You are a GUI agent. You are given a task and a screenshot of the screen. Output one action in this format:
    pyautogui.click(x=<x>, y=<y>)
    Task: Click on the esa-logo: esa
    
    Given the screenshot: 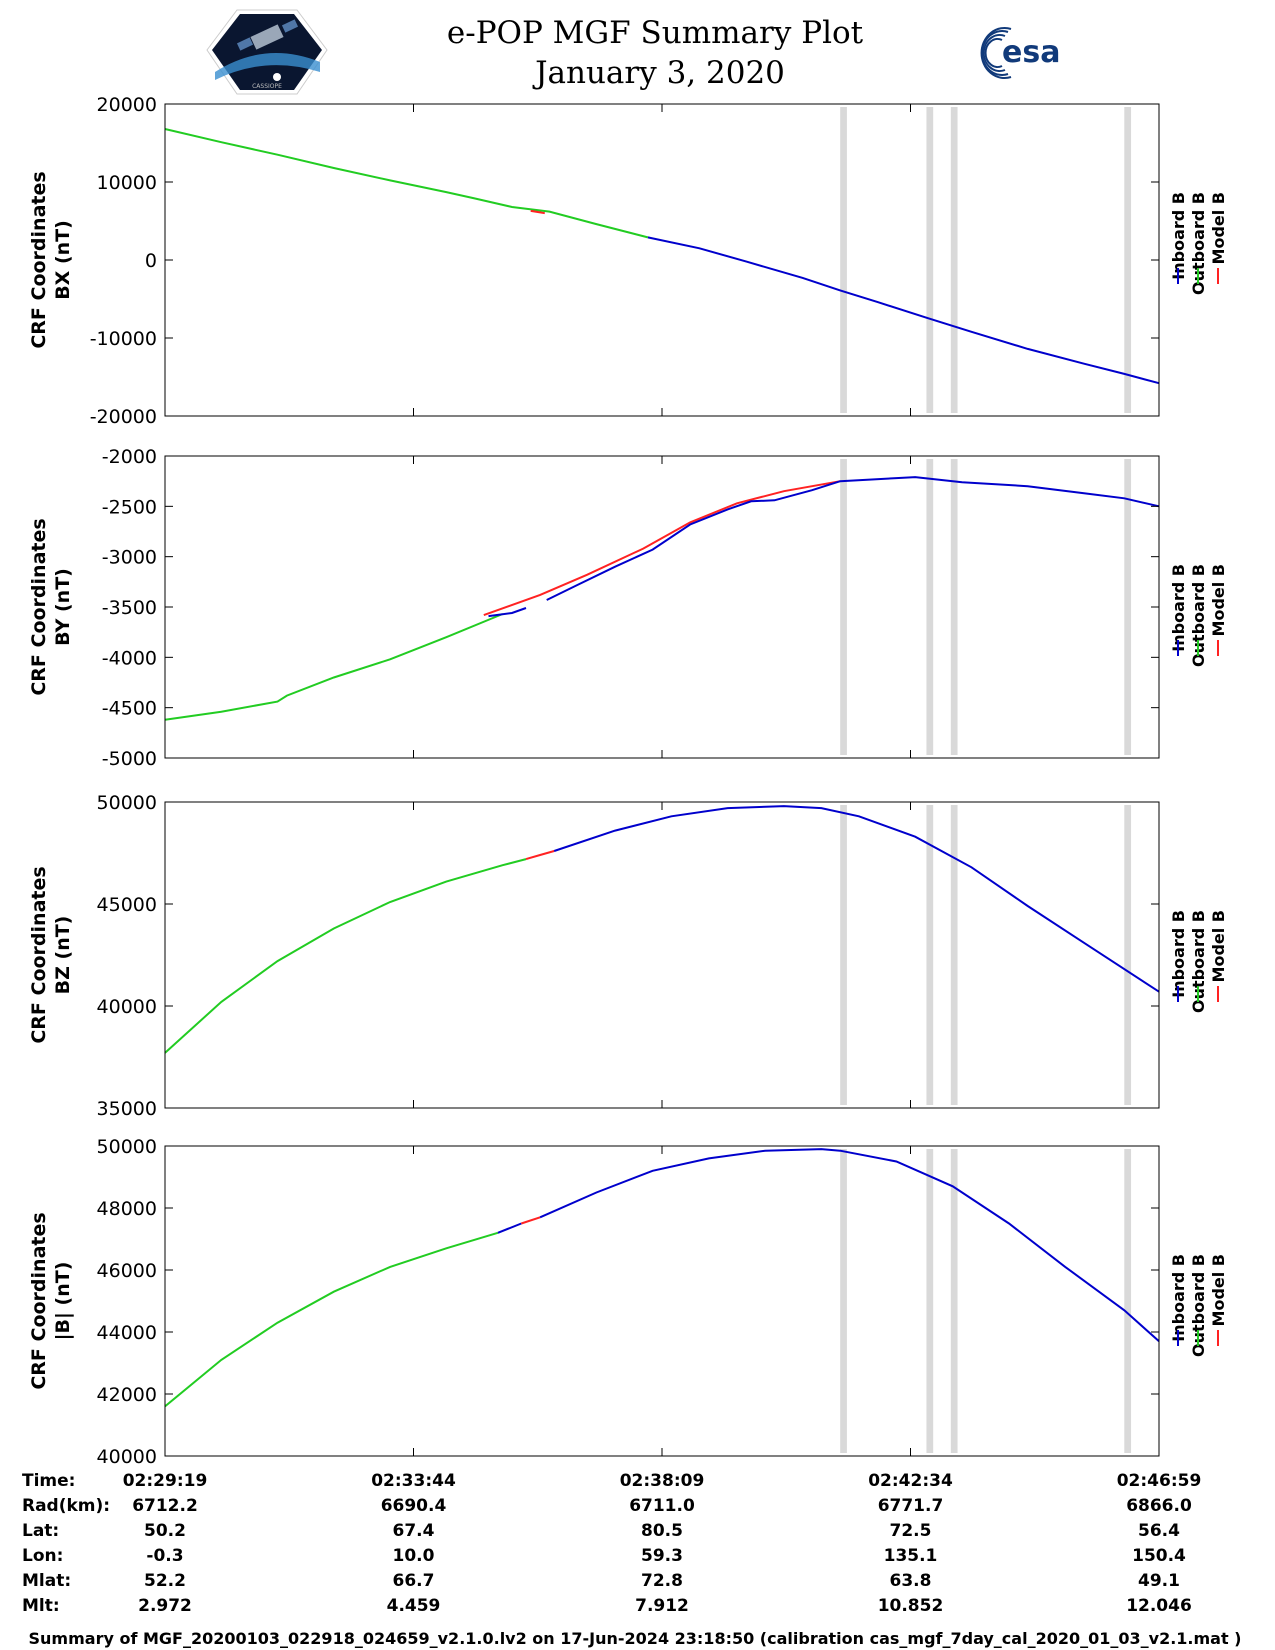 What is the action you would take?
    pyautogui.click(x=1020, y=53)
    